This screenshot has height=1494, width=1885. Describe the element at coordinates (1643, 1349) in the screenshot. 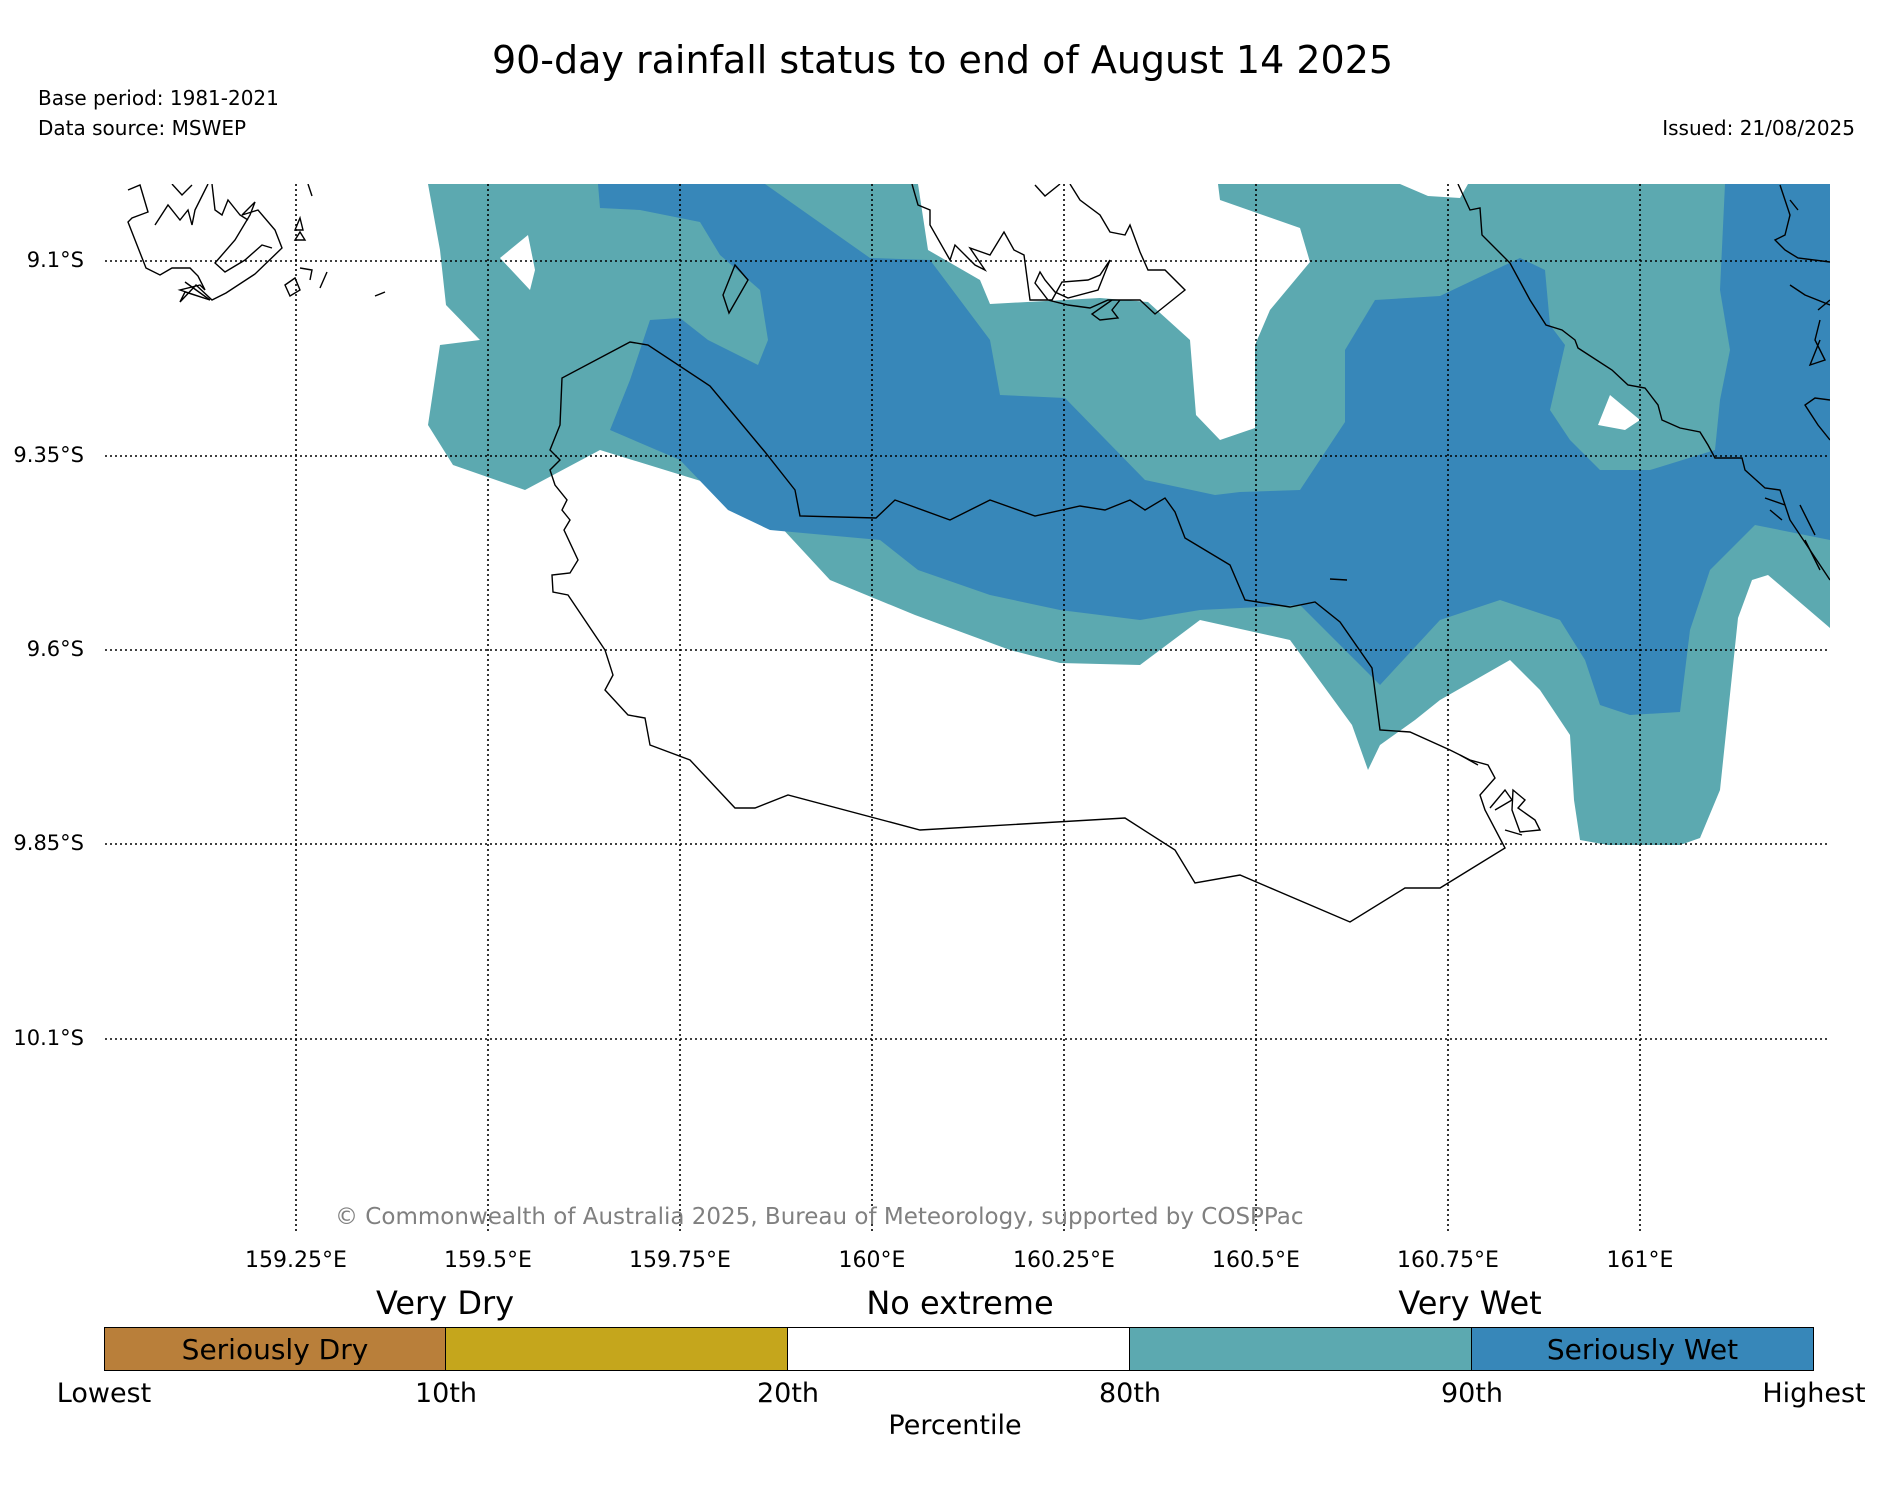

I see `legend-swatch-seriously-wet: Seriously Wet` at that location.